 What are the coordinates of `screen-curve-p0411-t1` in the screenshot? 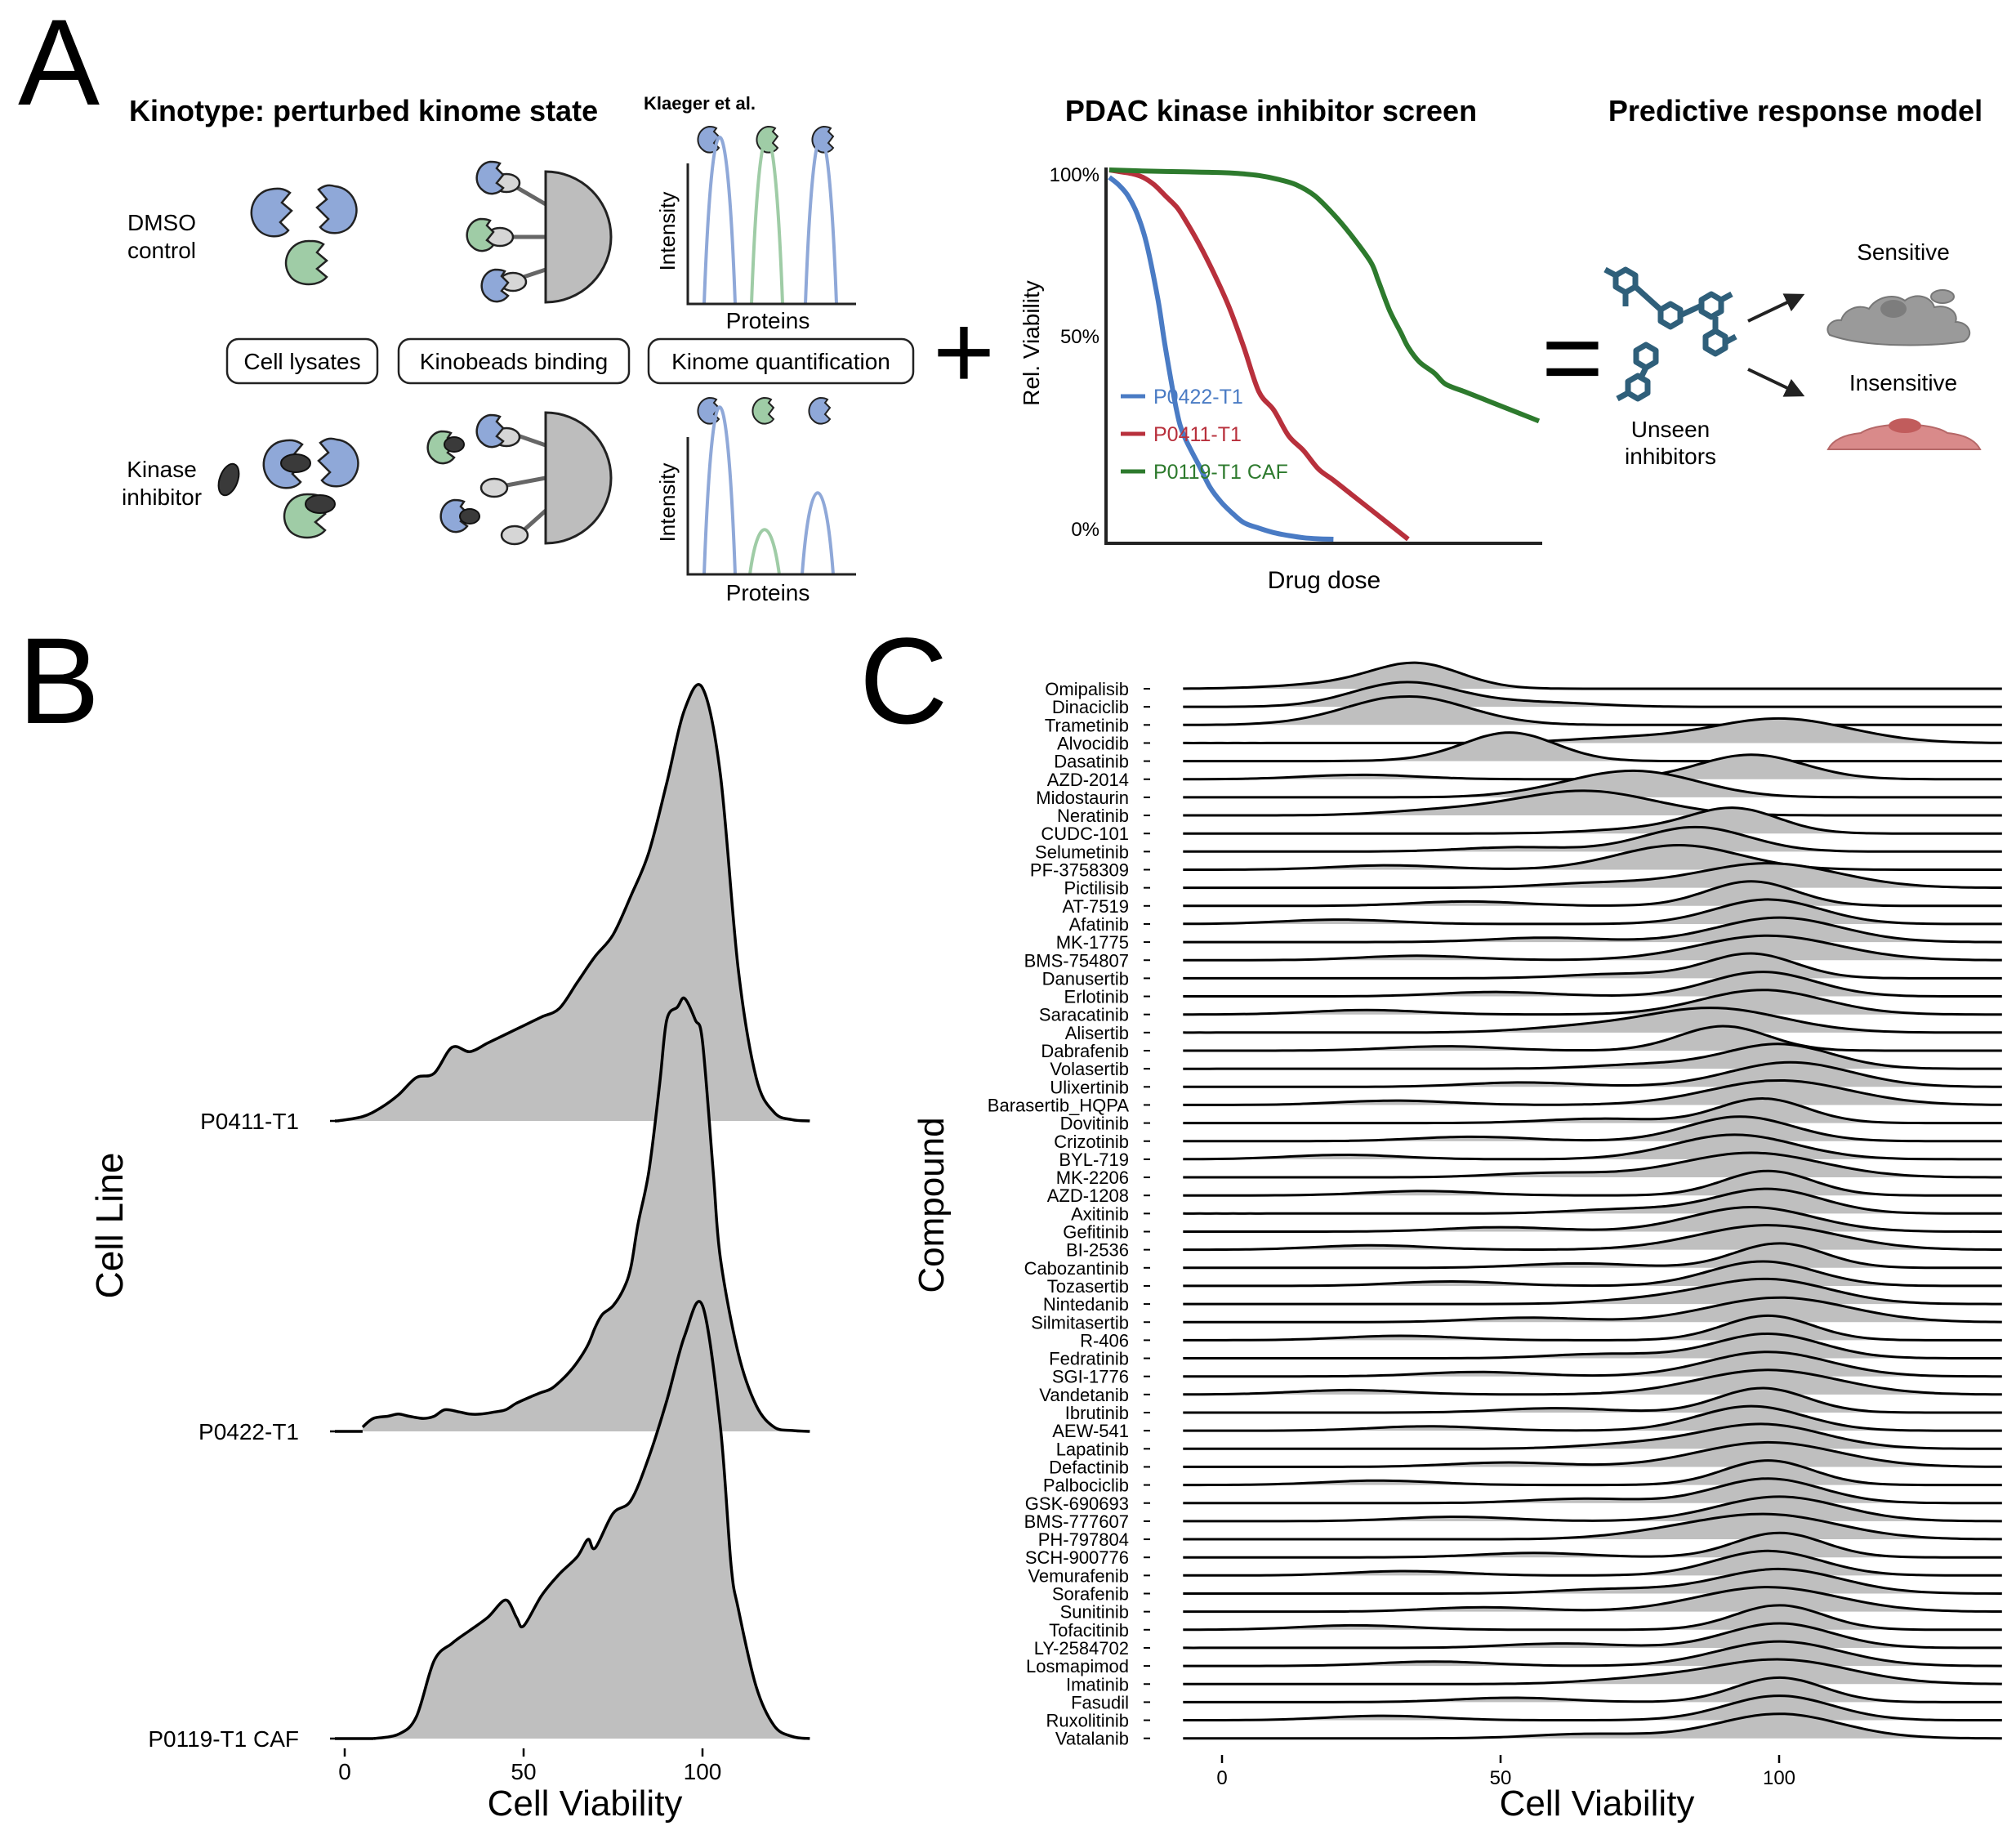 It's located at (1259, 354).